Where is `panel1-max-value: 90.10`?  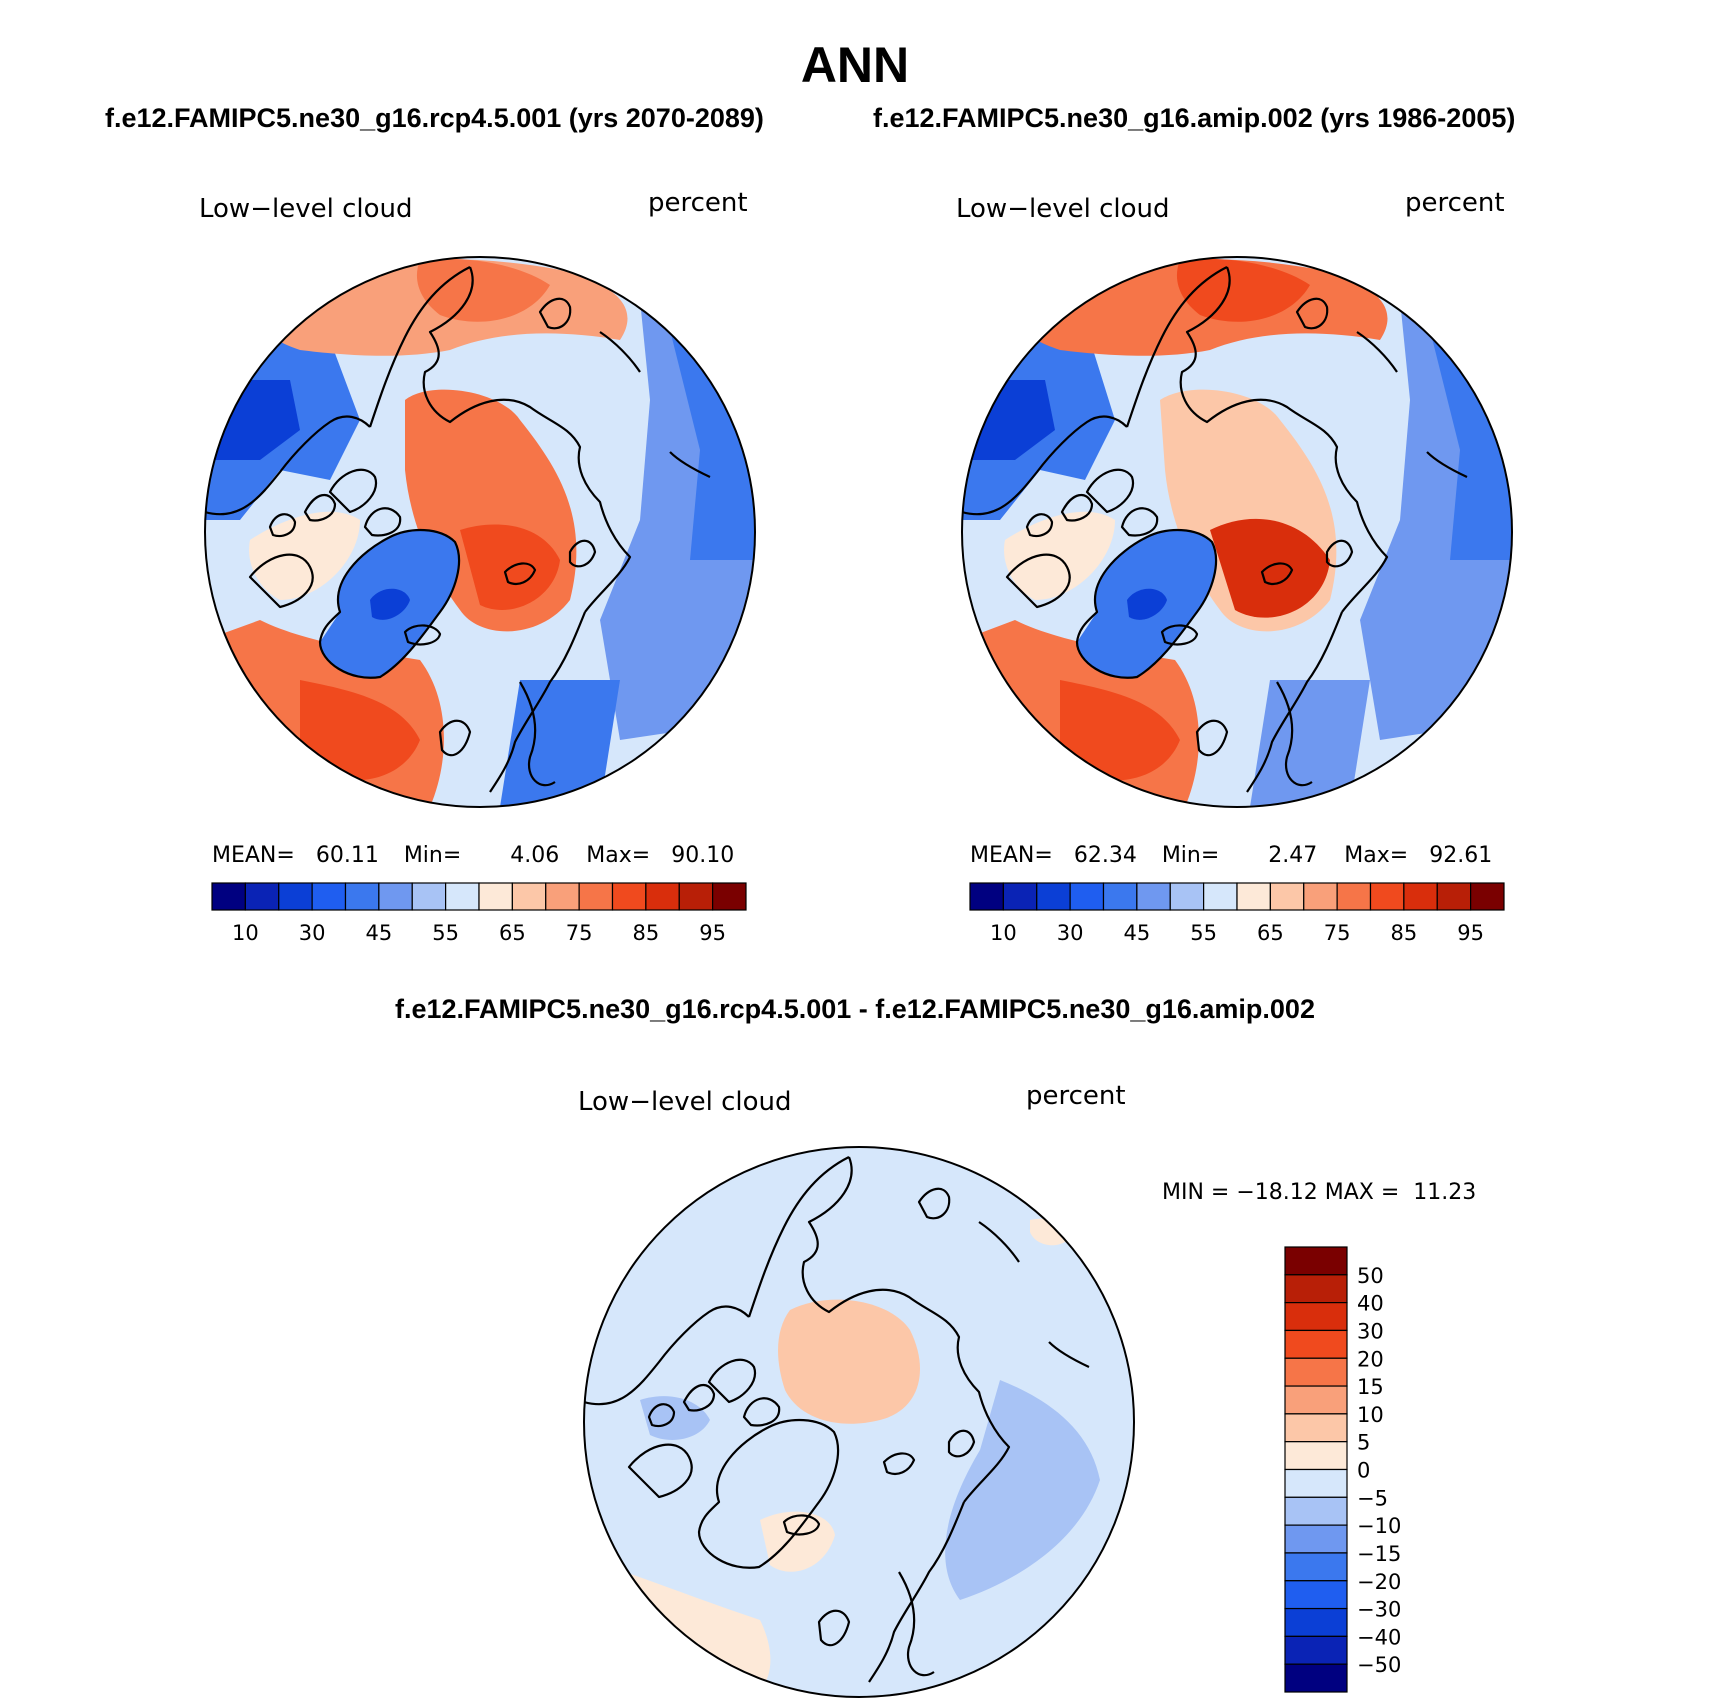 panel1-max-value: 90.10 is located at coordinates (703, 855).